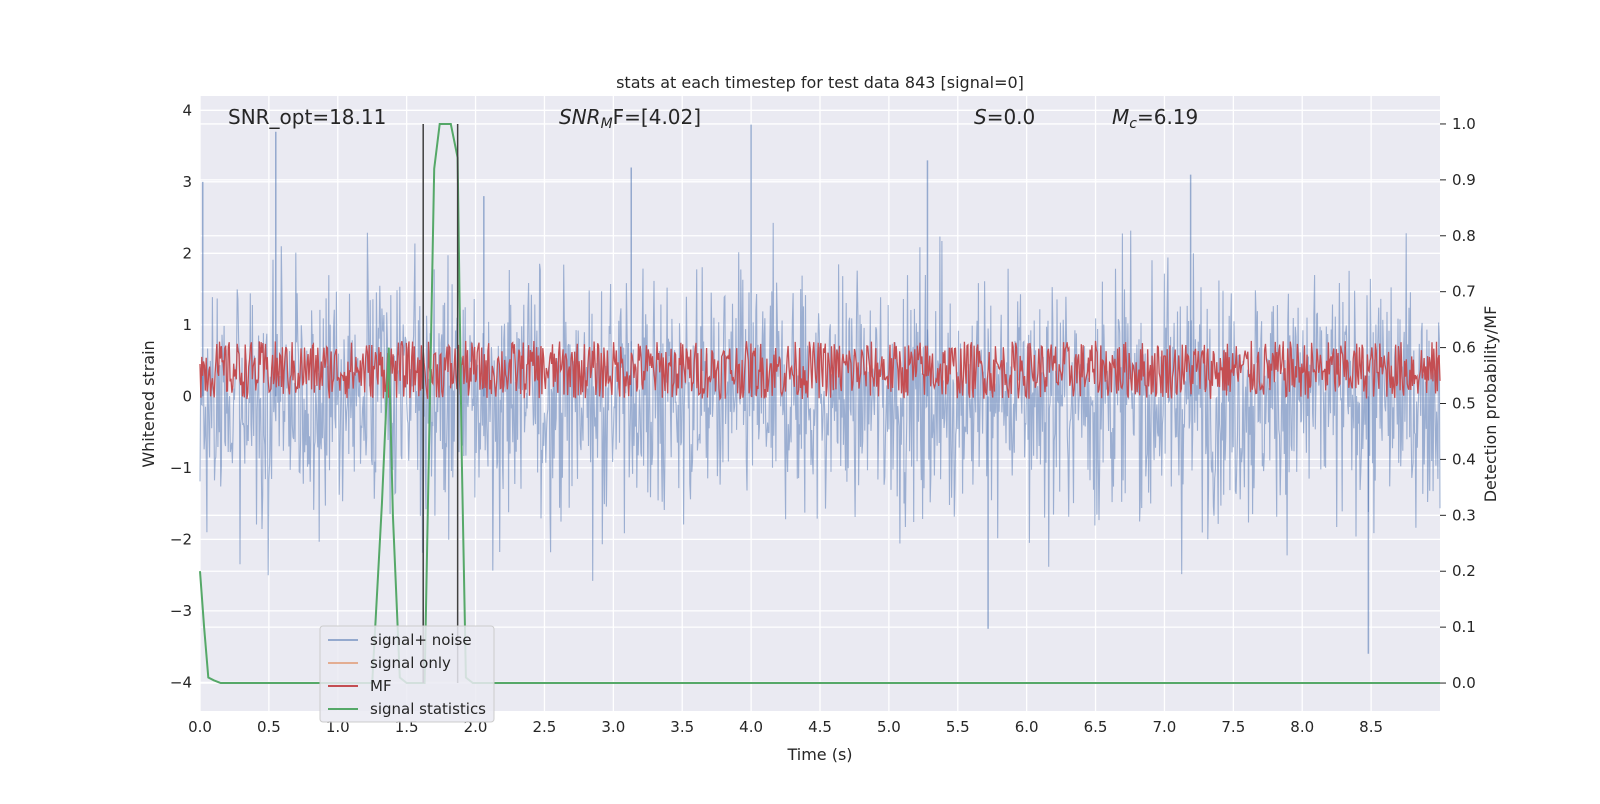 The image size is (1600, 804). Describe the element at coordinates (269, 727) in the screenshot. I see `x-tick-label: 0.5` at that location.